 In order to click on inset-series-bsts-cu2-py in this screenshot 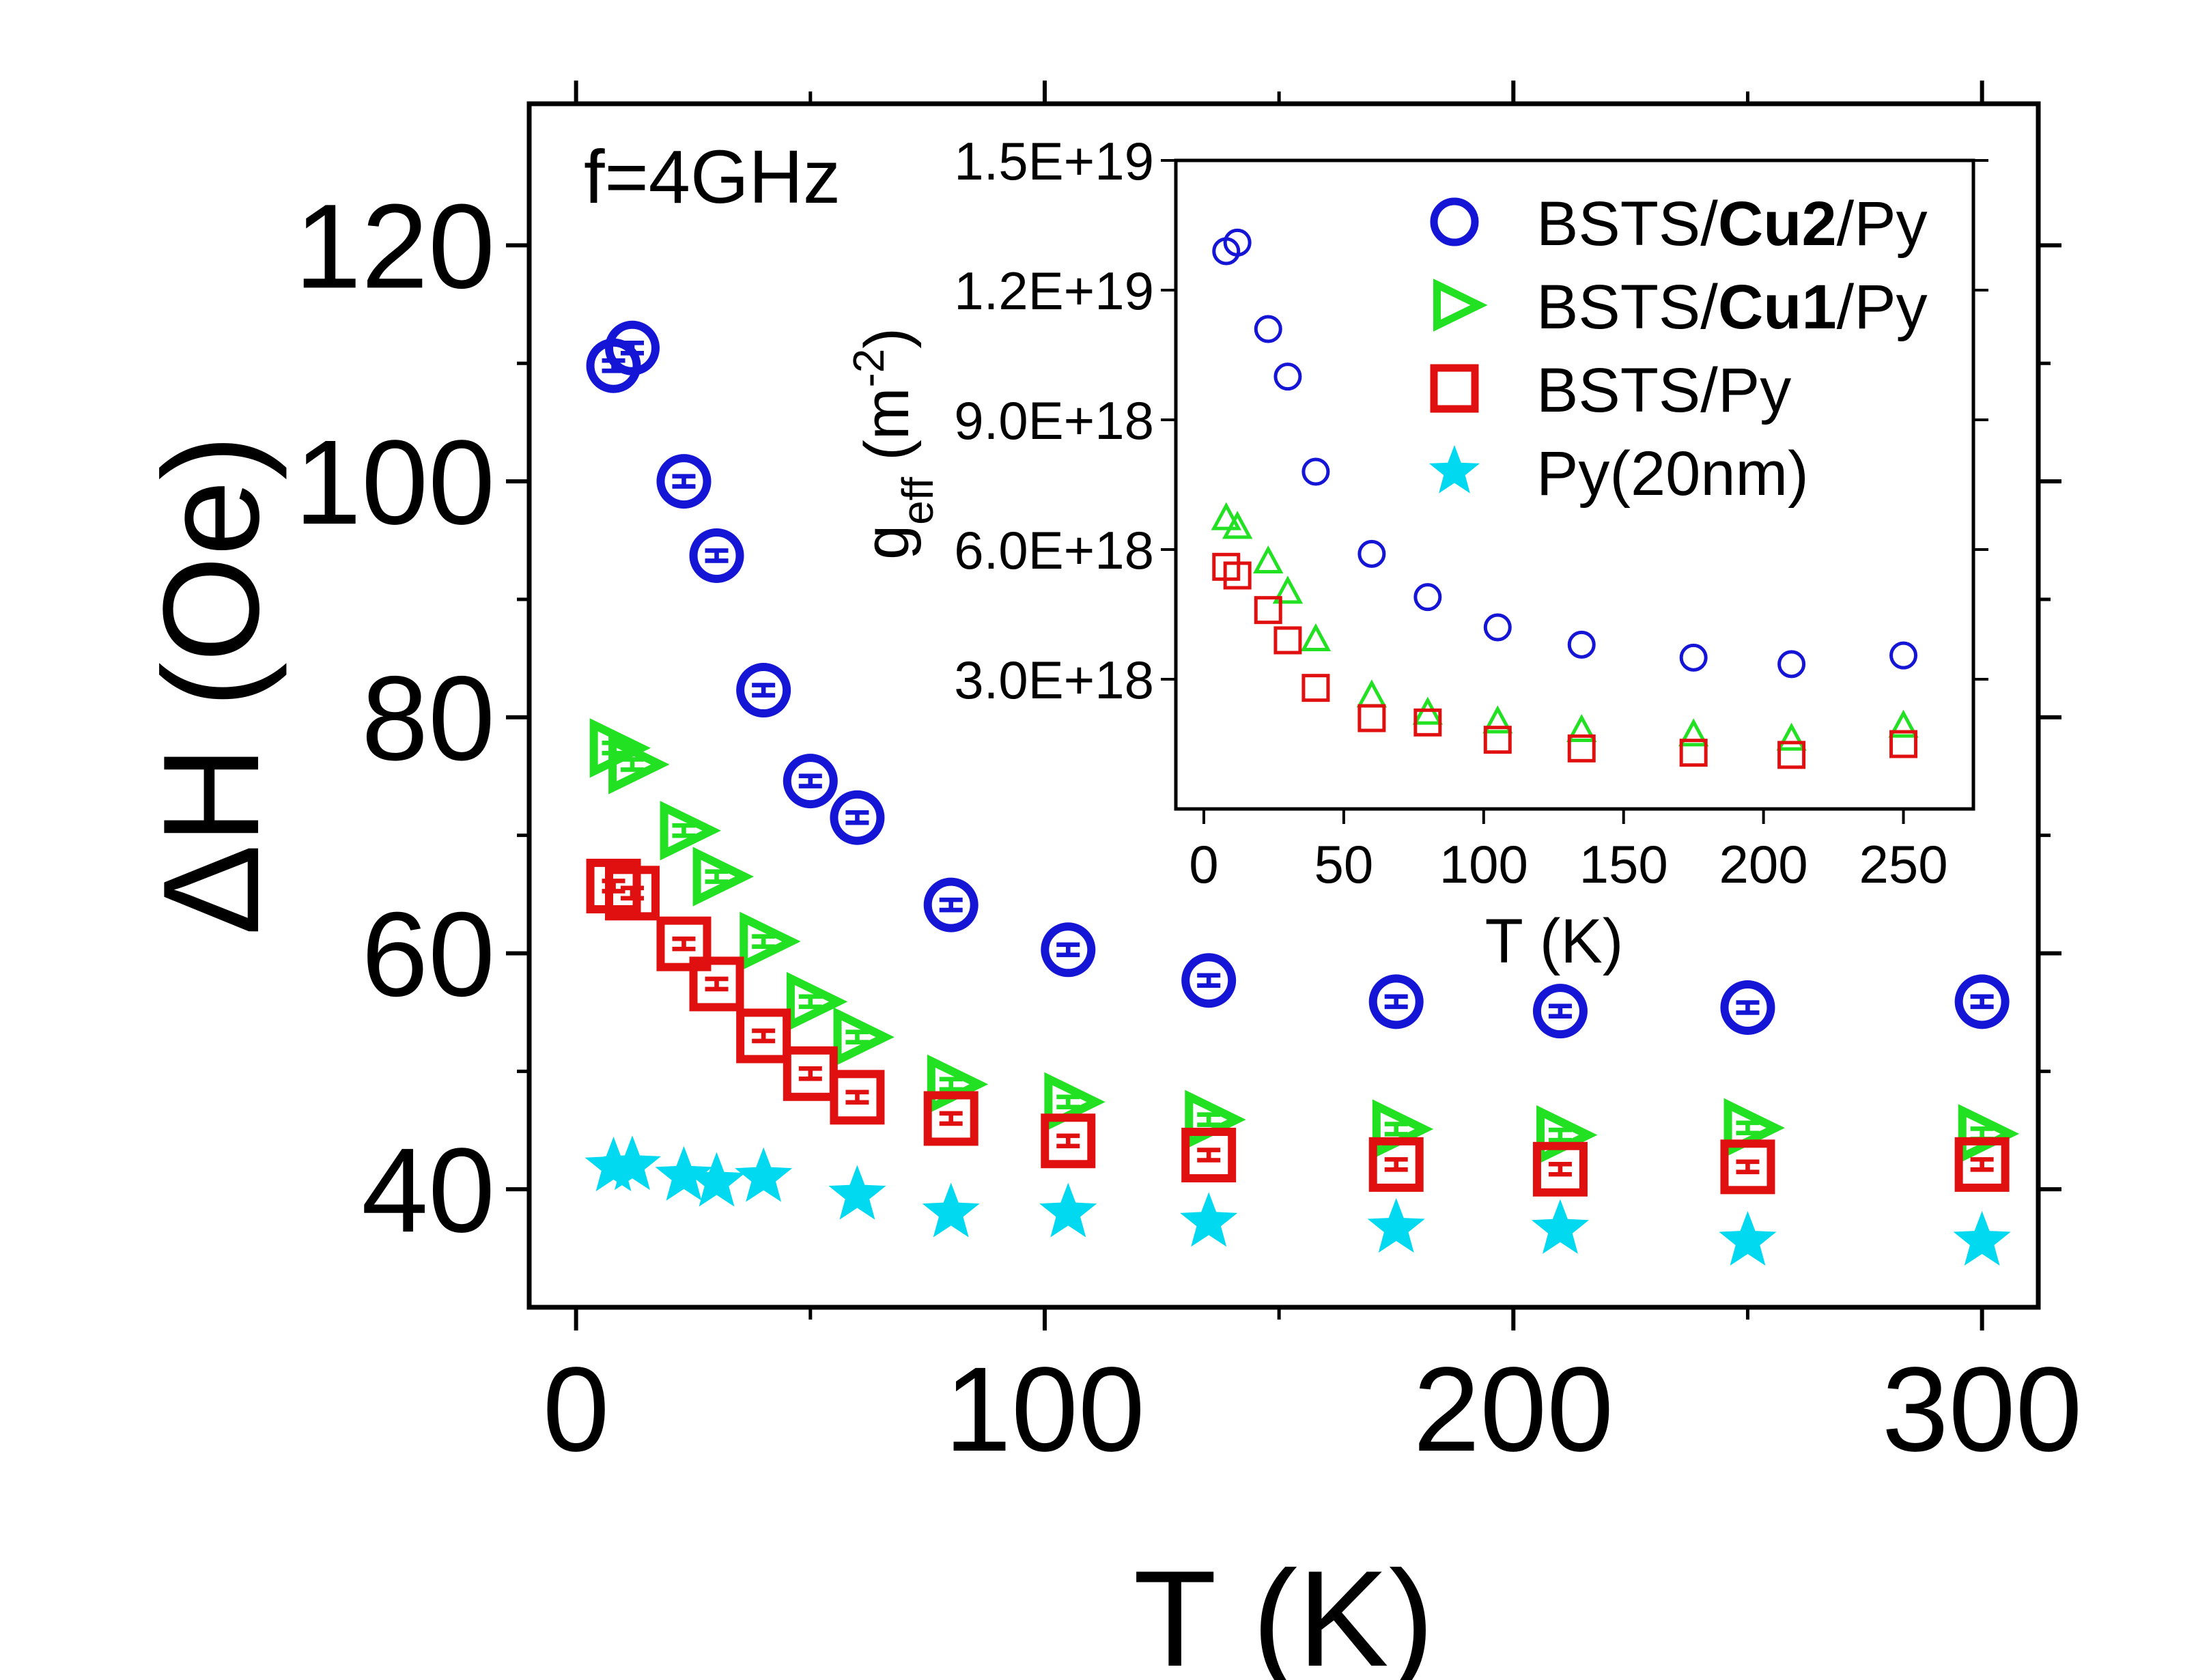, I will do `click(1565, 453)`.